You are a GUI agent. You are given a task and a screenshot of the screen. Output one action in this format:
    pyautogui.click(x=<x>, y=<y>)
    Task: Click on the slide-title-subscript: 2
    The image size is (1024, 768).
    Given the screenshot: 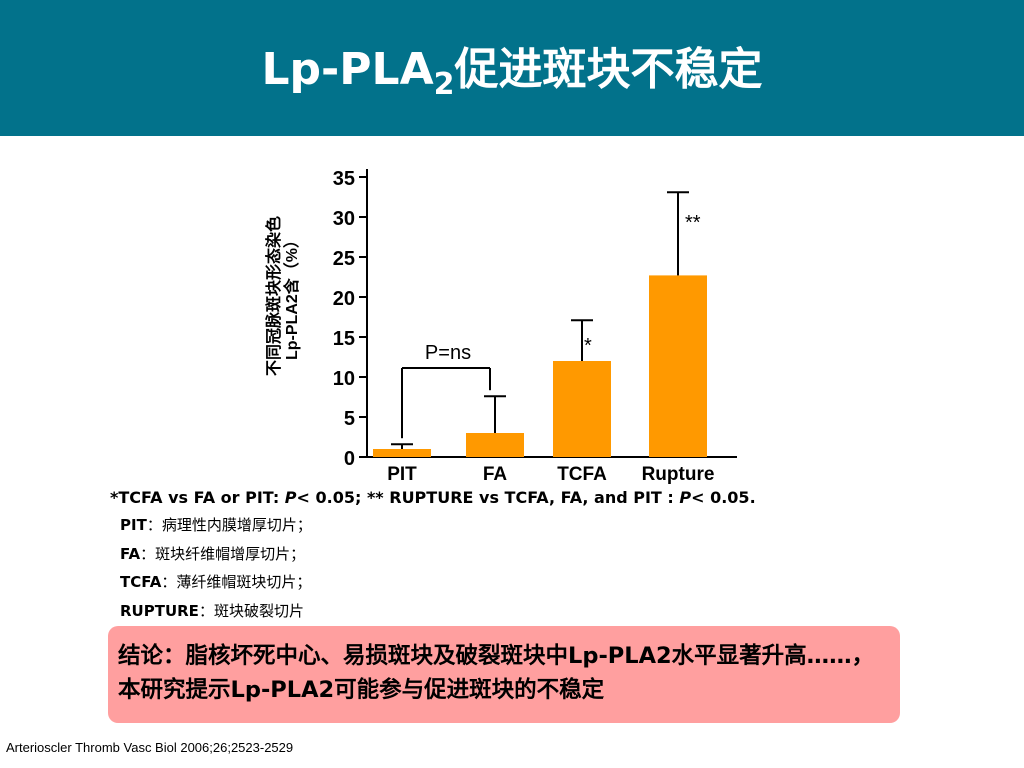 What is the action you would take?
    pyautogui.click(x=444, y=84)
    